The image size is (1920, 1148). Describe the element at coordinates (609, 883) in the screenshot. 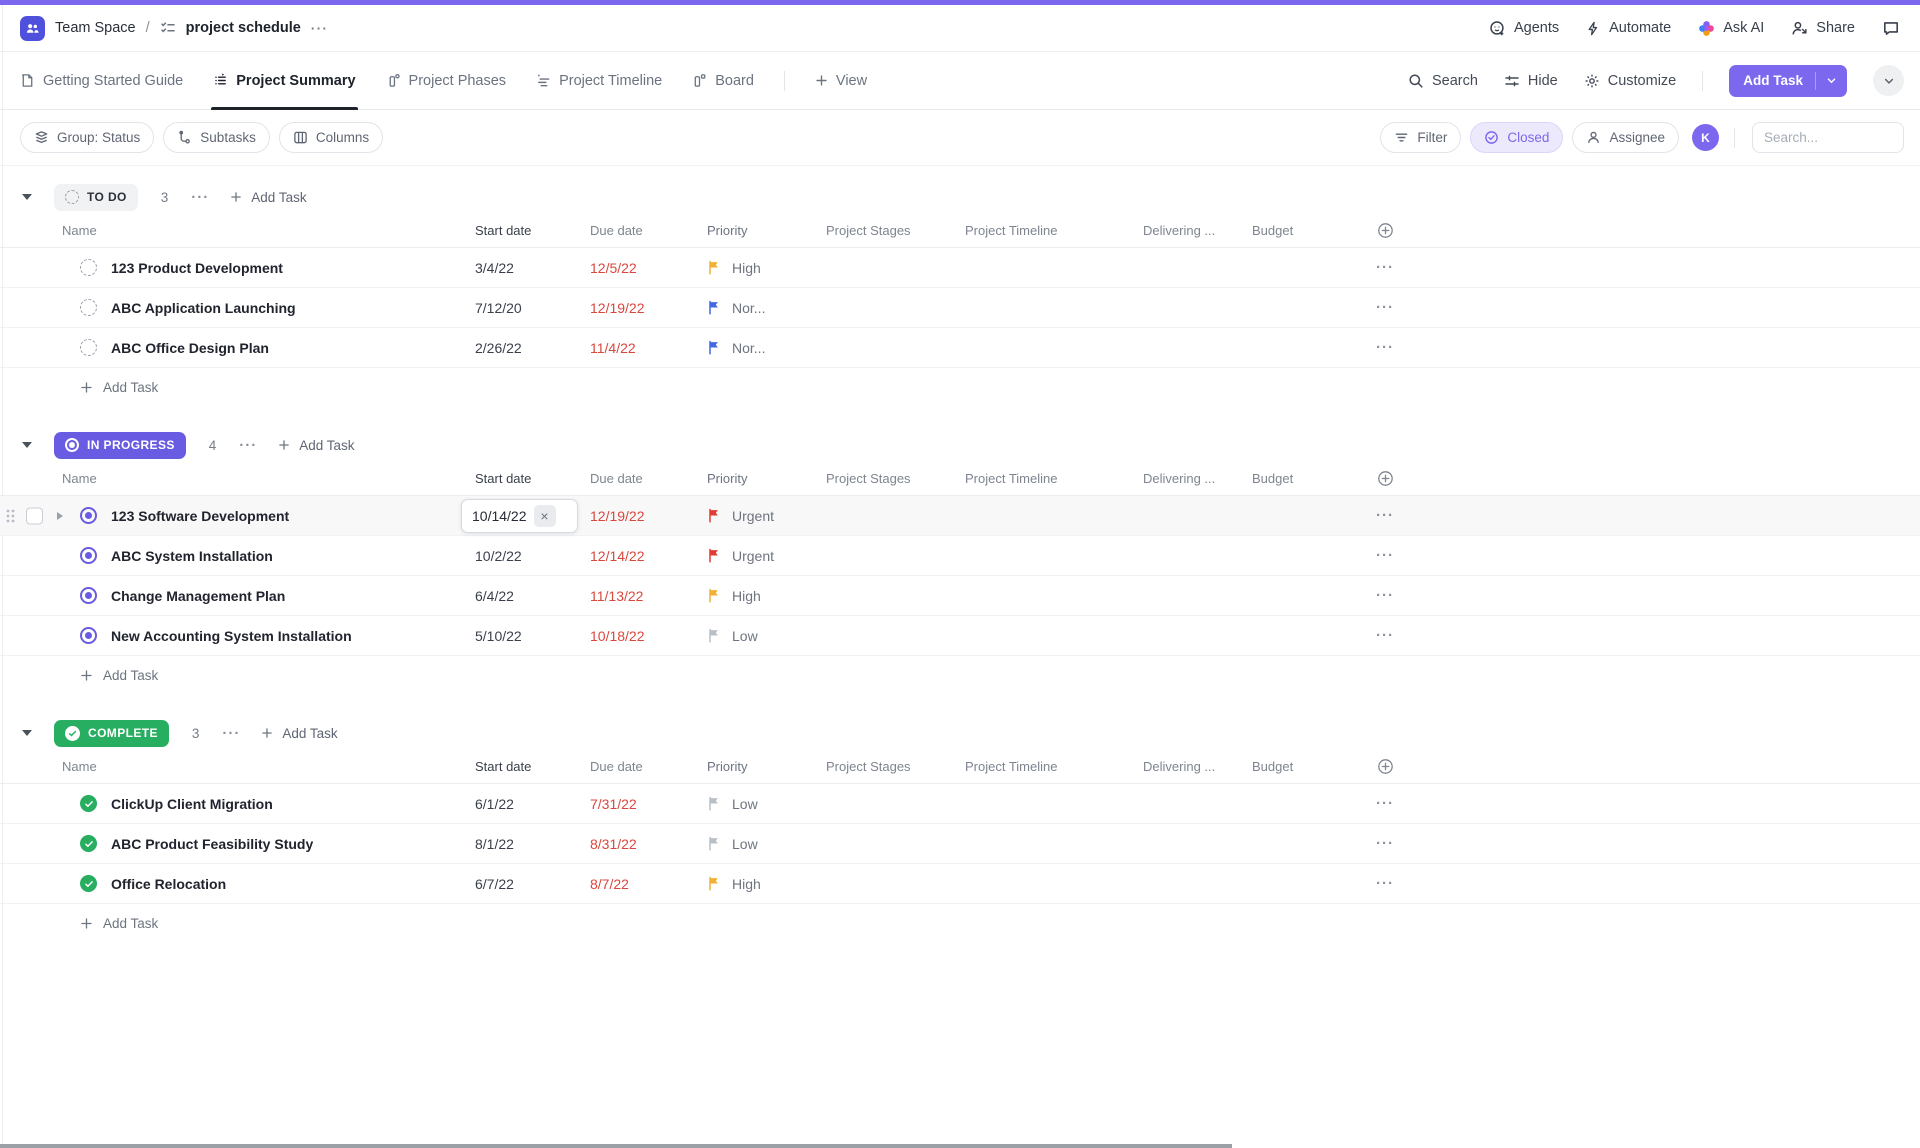

I see `due-date-cell: 8/7/22` at that location.